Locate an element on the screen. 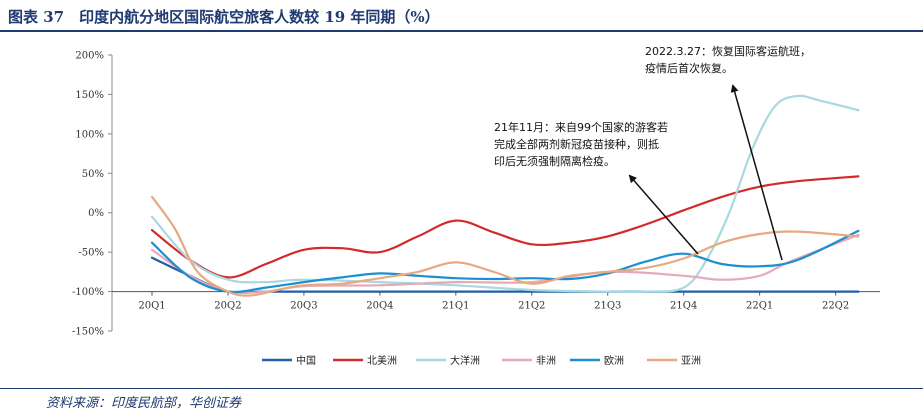  annotation-vaccine-line1: 21年11月：来自99个国家的游客若 is located at coordinates (581, 127).